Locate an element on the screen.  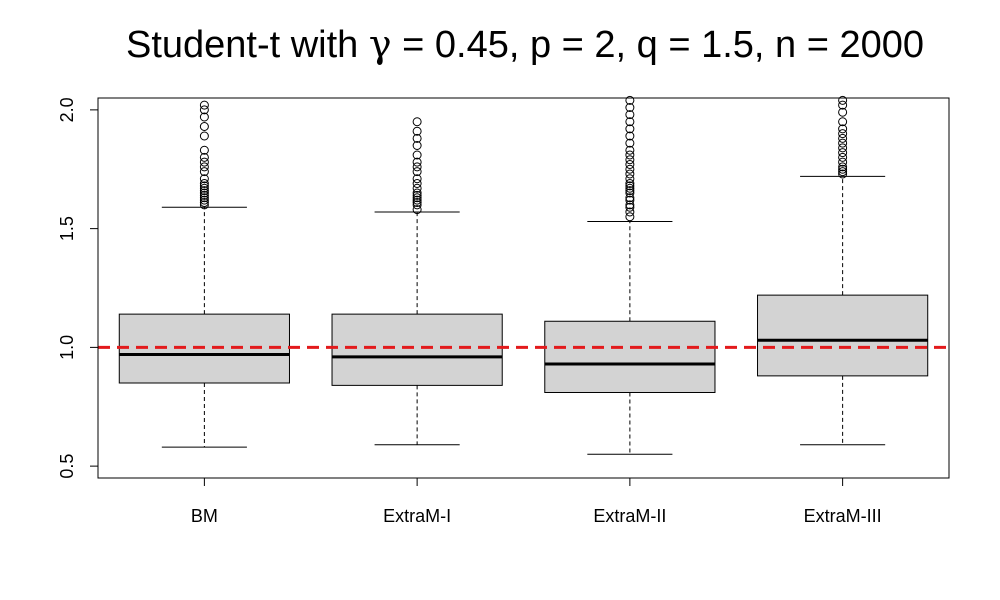
title-gamma-symbol: γ is located at coordinates (380, 44).